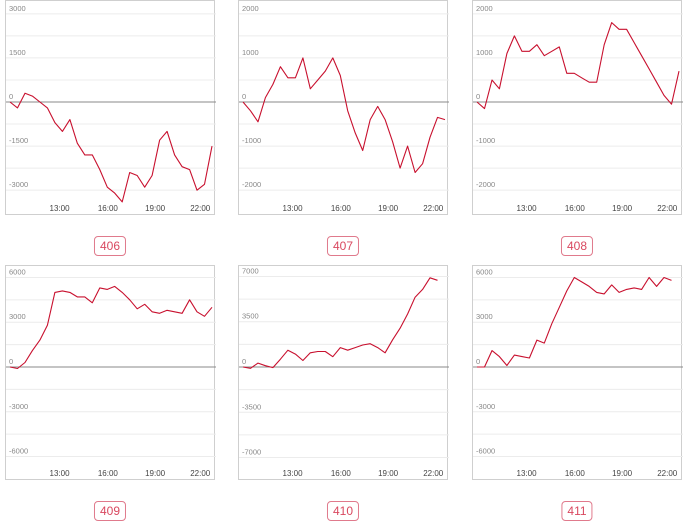  Describe the element at coordinates (110, 246) in the screenshot. I see `chart-label-badge: 406` at that location.